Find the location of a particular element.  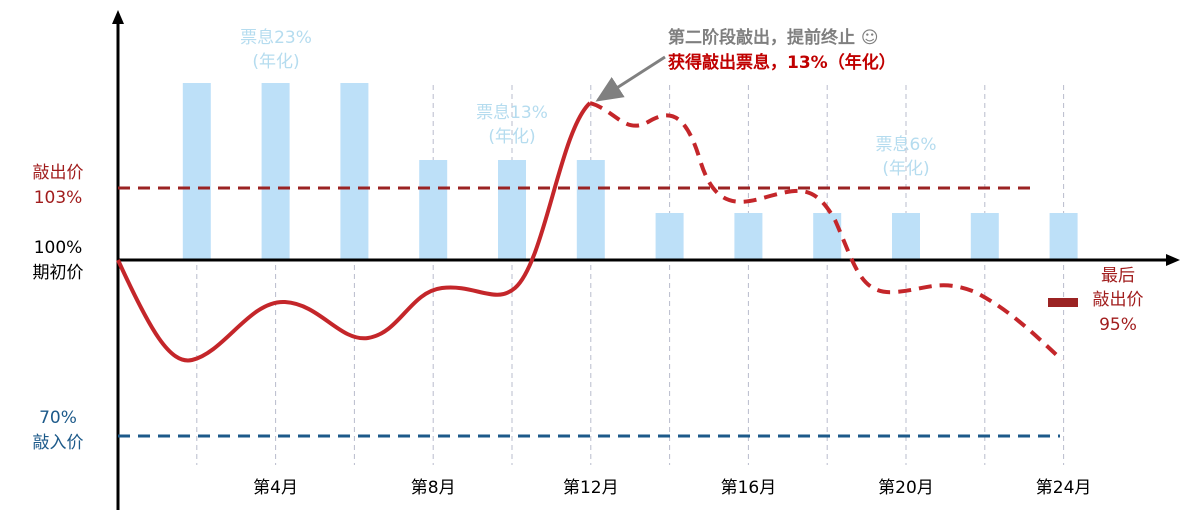

level-value: 70% is located at coordinates (58, 418).